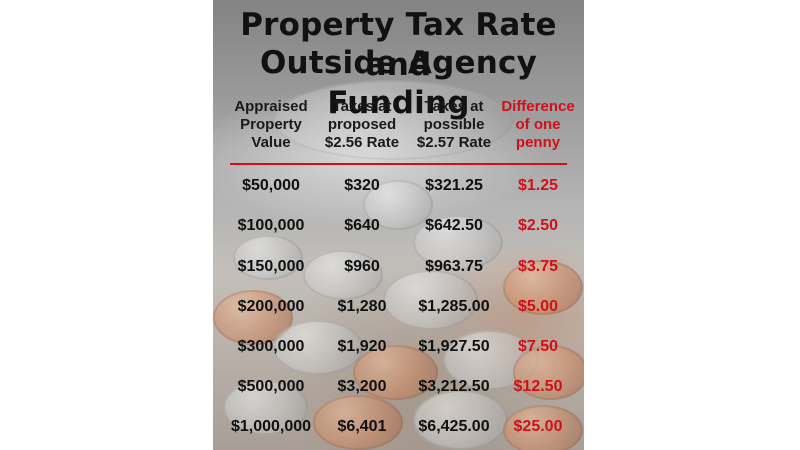  I want to click on cell-possible-tax: $6,425.00, so click(454, 426).